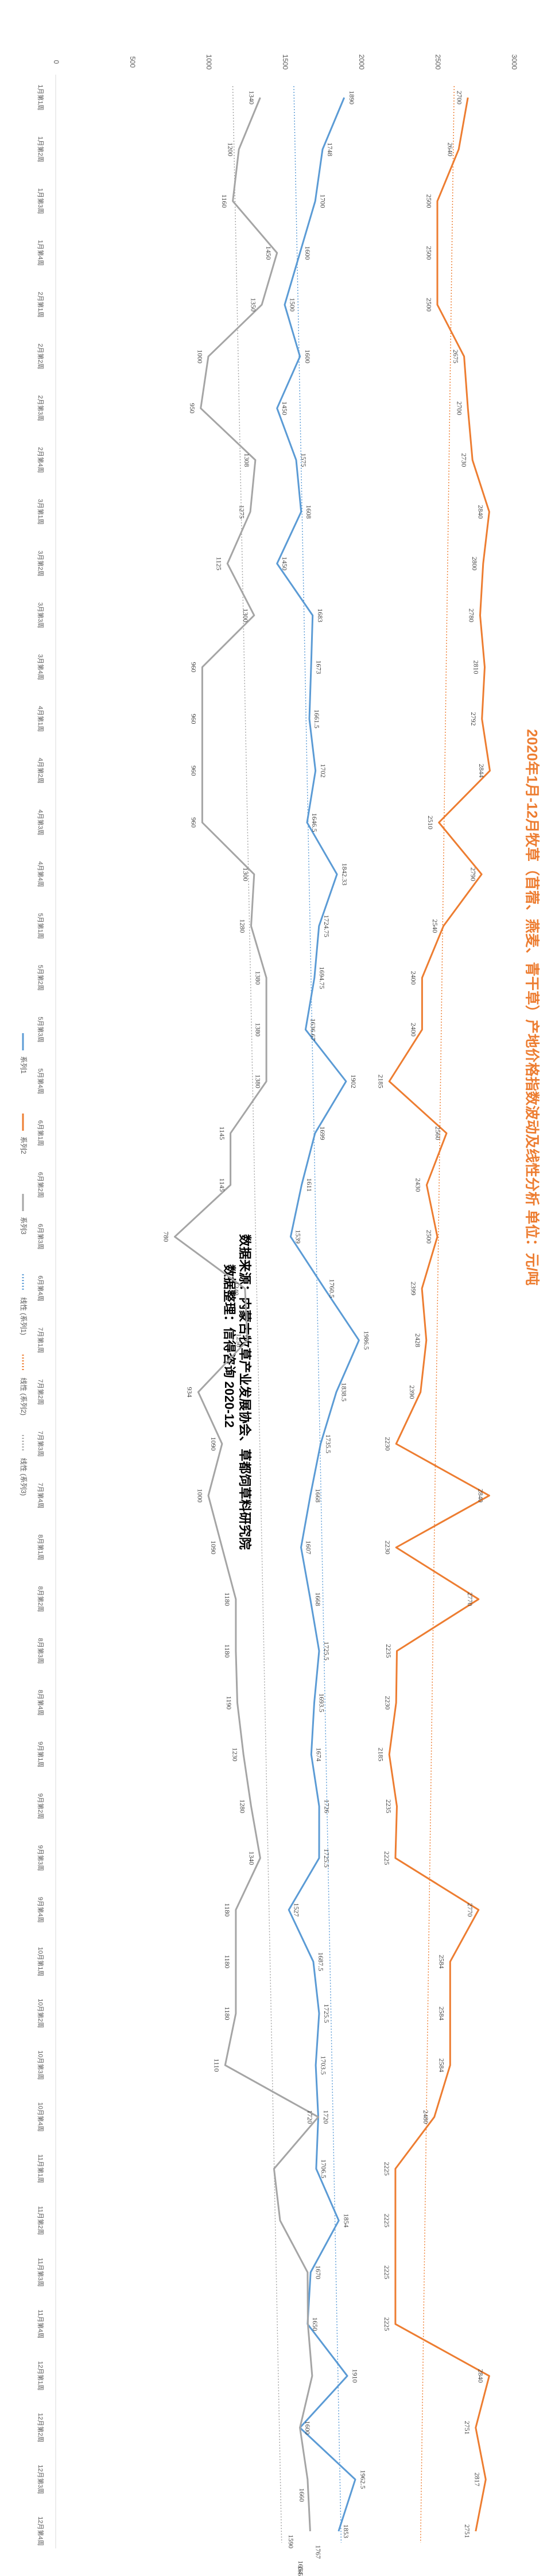 Image resolution: width=551 pixels, height=2576 pixels. Describe the element at coordinates (41, 563) in the screenshot. I see `category-axis-label: 3月第2周` at that location.